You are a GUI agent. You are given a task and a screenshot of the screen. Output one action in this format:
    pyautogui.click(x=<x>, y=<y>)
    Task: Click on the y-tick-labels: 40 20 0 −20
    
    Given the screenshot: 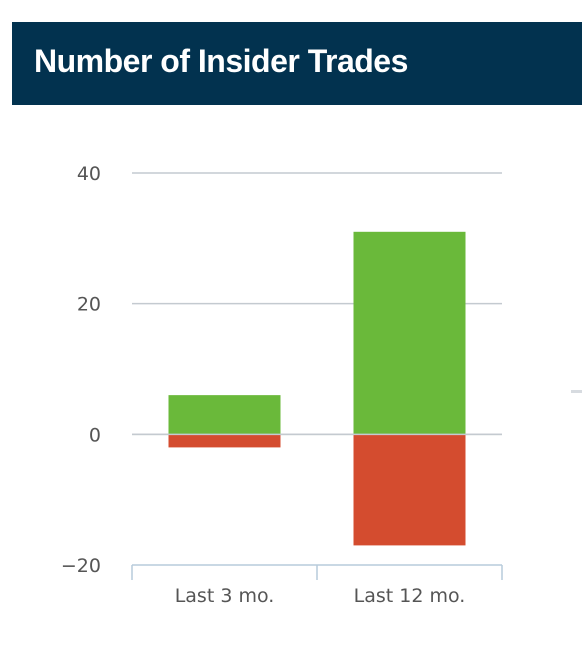 What is the action you would take?
    pyautogui.click(x=81, y=370)
    